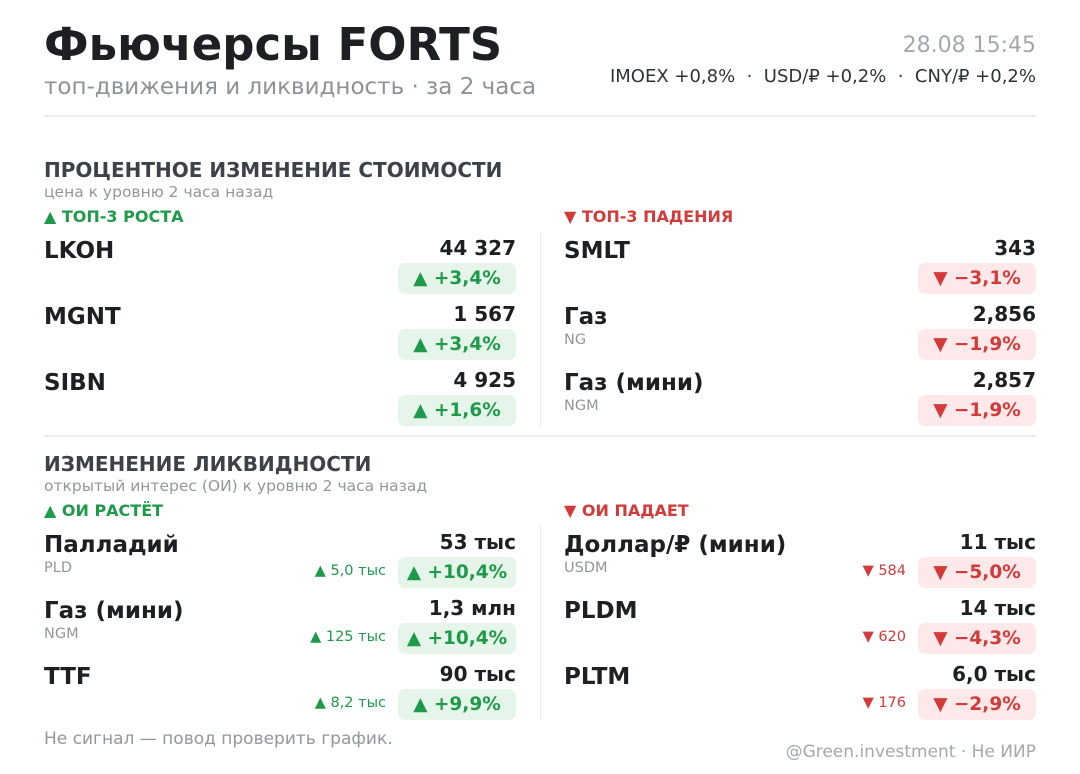  Describe the element at coordinates (597, 677) in the screenshot. I see `ticker-name: PLTM` at that location.